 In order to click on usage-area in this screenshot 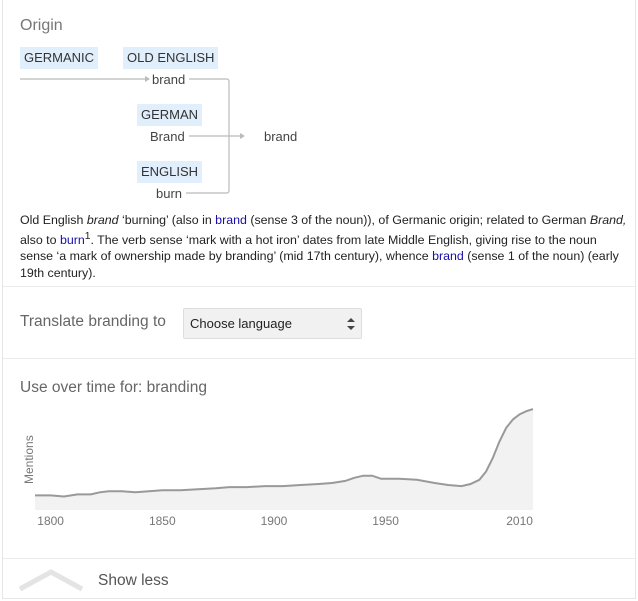, I will do `click(284, 459)`.